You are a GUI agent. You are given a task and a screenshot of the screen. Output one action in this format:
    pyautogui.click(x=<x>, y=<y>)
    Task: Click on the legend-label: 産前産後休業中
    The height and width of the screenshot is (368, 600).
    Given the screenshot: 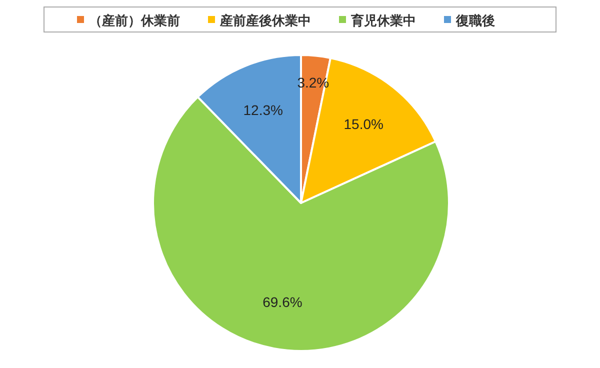 What is the action you would take?
    pyautogui.click(x=265, y=20)
    